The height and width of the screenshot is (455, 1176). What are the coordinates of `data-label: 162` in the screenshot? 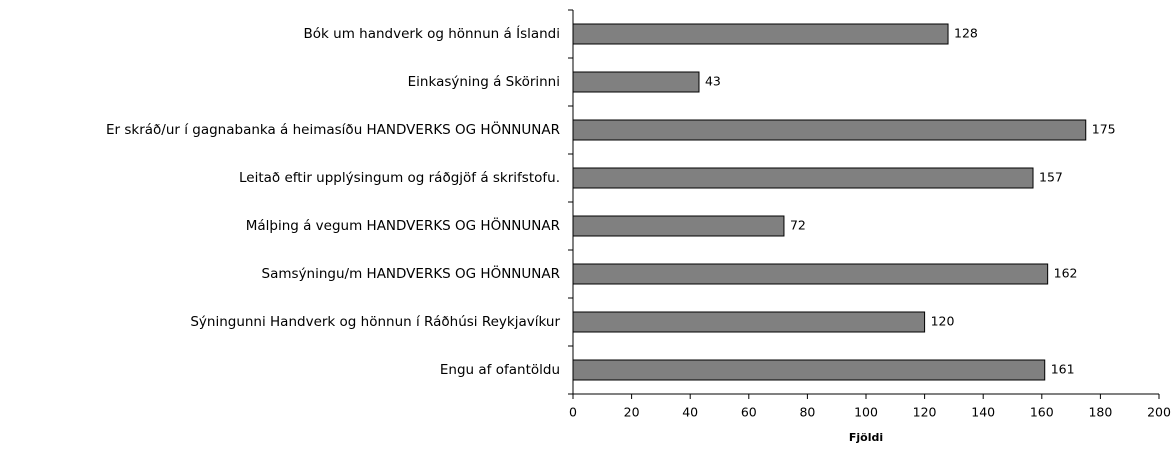 It's located at (1066, 273).